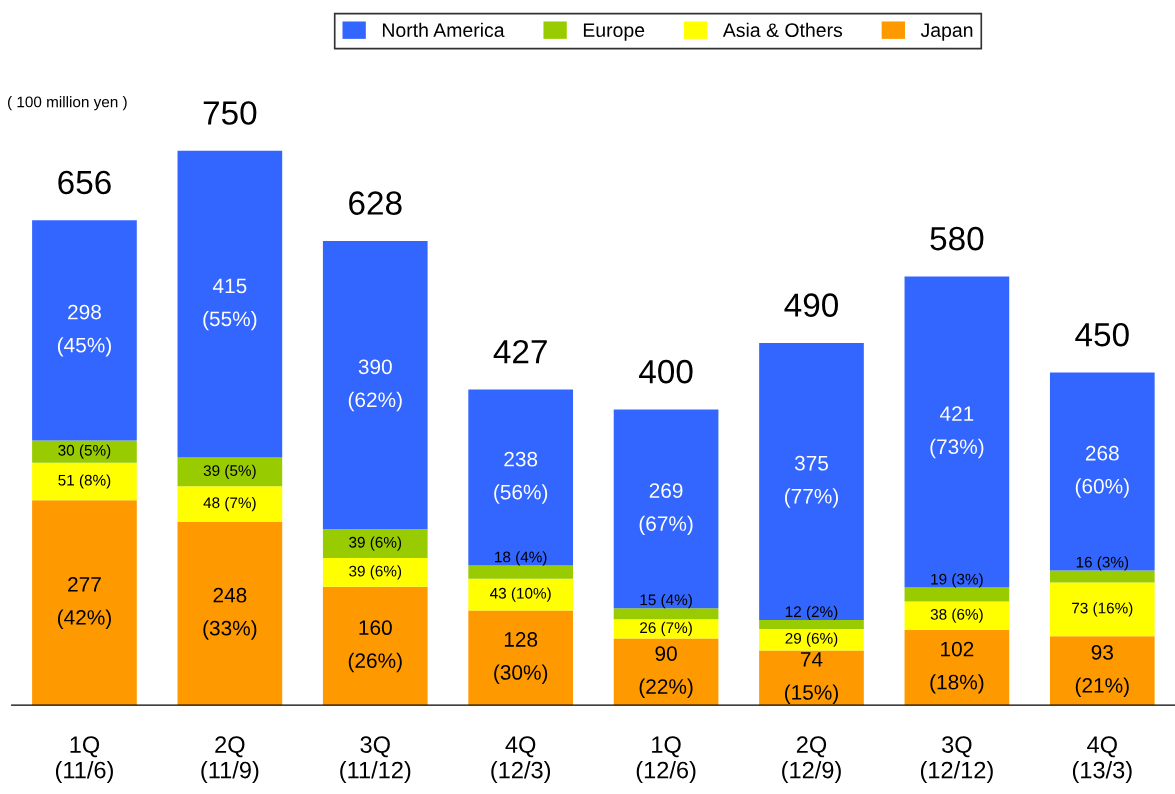 This screenshot has width=1175, height=794. I want to click on data-label: 19 (3%), so click(957, 580).